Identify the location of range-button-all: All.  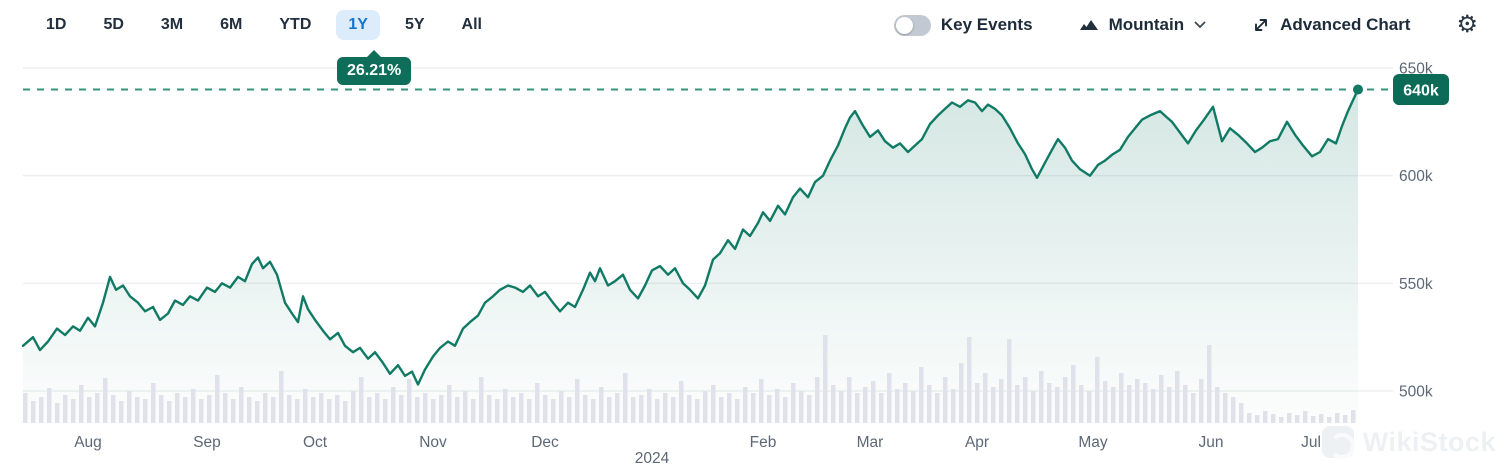
(472, 25).